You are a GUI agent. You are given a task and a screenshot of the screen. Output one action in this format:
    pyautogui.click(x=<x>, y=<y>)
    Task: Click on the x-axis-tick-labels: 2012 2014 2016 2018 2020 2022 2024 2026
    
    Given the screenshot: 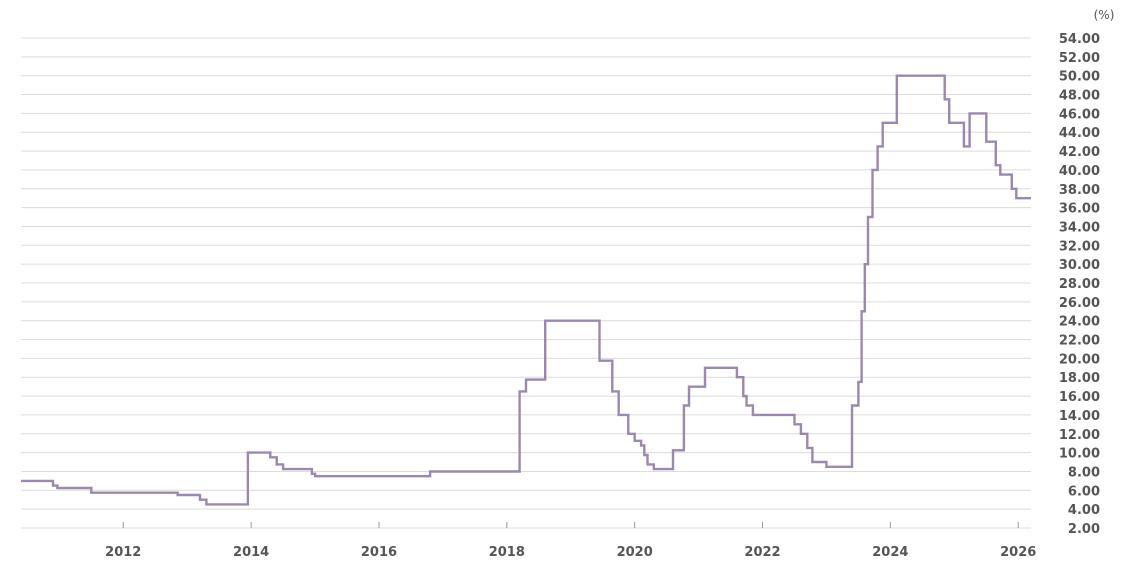 What is the action you would take?
    pyautogui.click(x=570, y=541)
    